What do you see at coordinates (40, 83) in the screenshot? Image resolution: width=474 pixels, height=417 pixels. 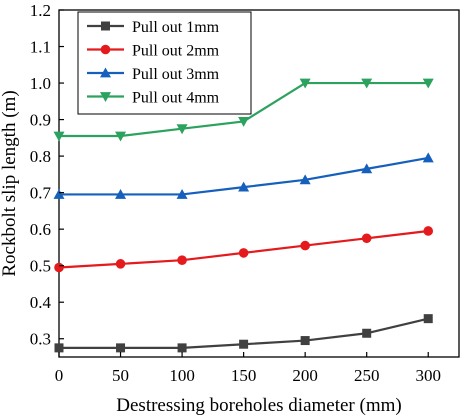 I see `y-tick-label: 1.0` at bounding box center [40, 83].